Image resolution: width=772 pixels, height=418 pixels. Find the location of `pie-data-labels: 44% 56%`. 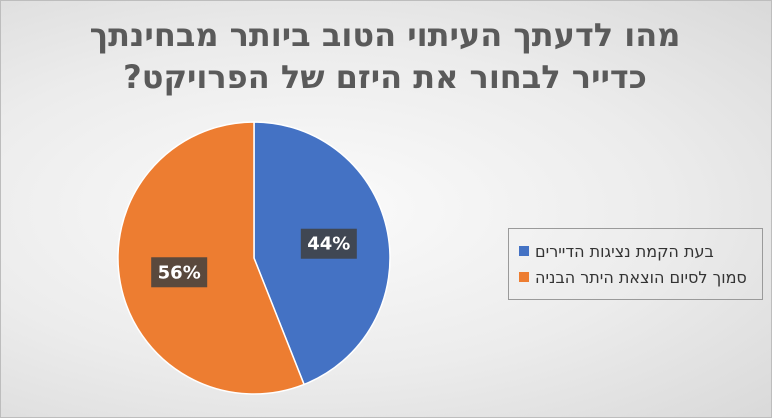

pie-data-labels: 44% 56% is located at coordinates (254, 258).